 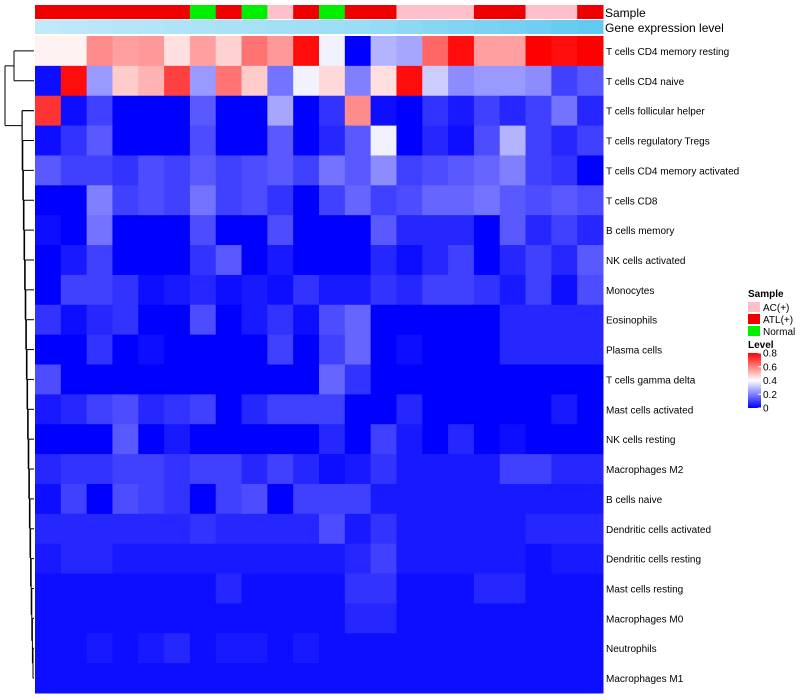 I want to click on row-label: Eosinophils, so click(x=631, y=321).